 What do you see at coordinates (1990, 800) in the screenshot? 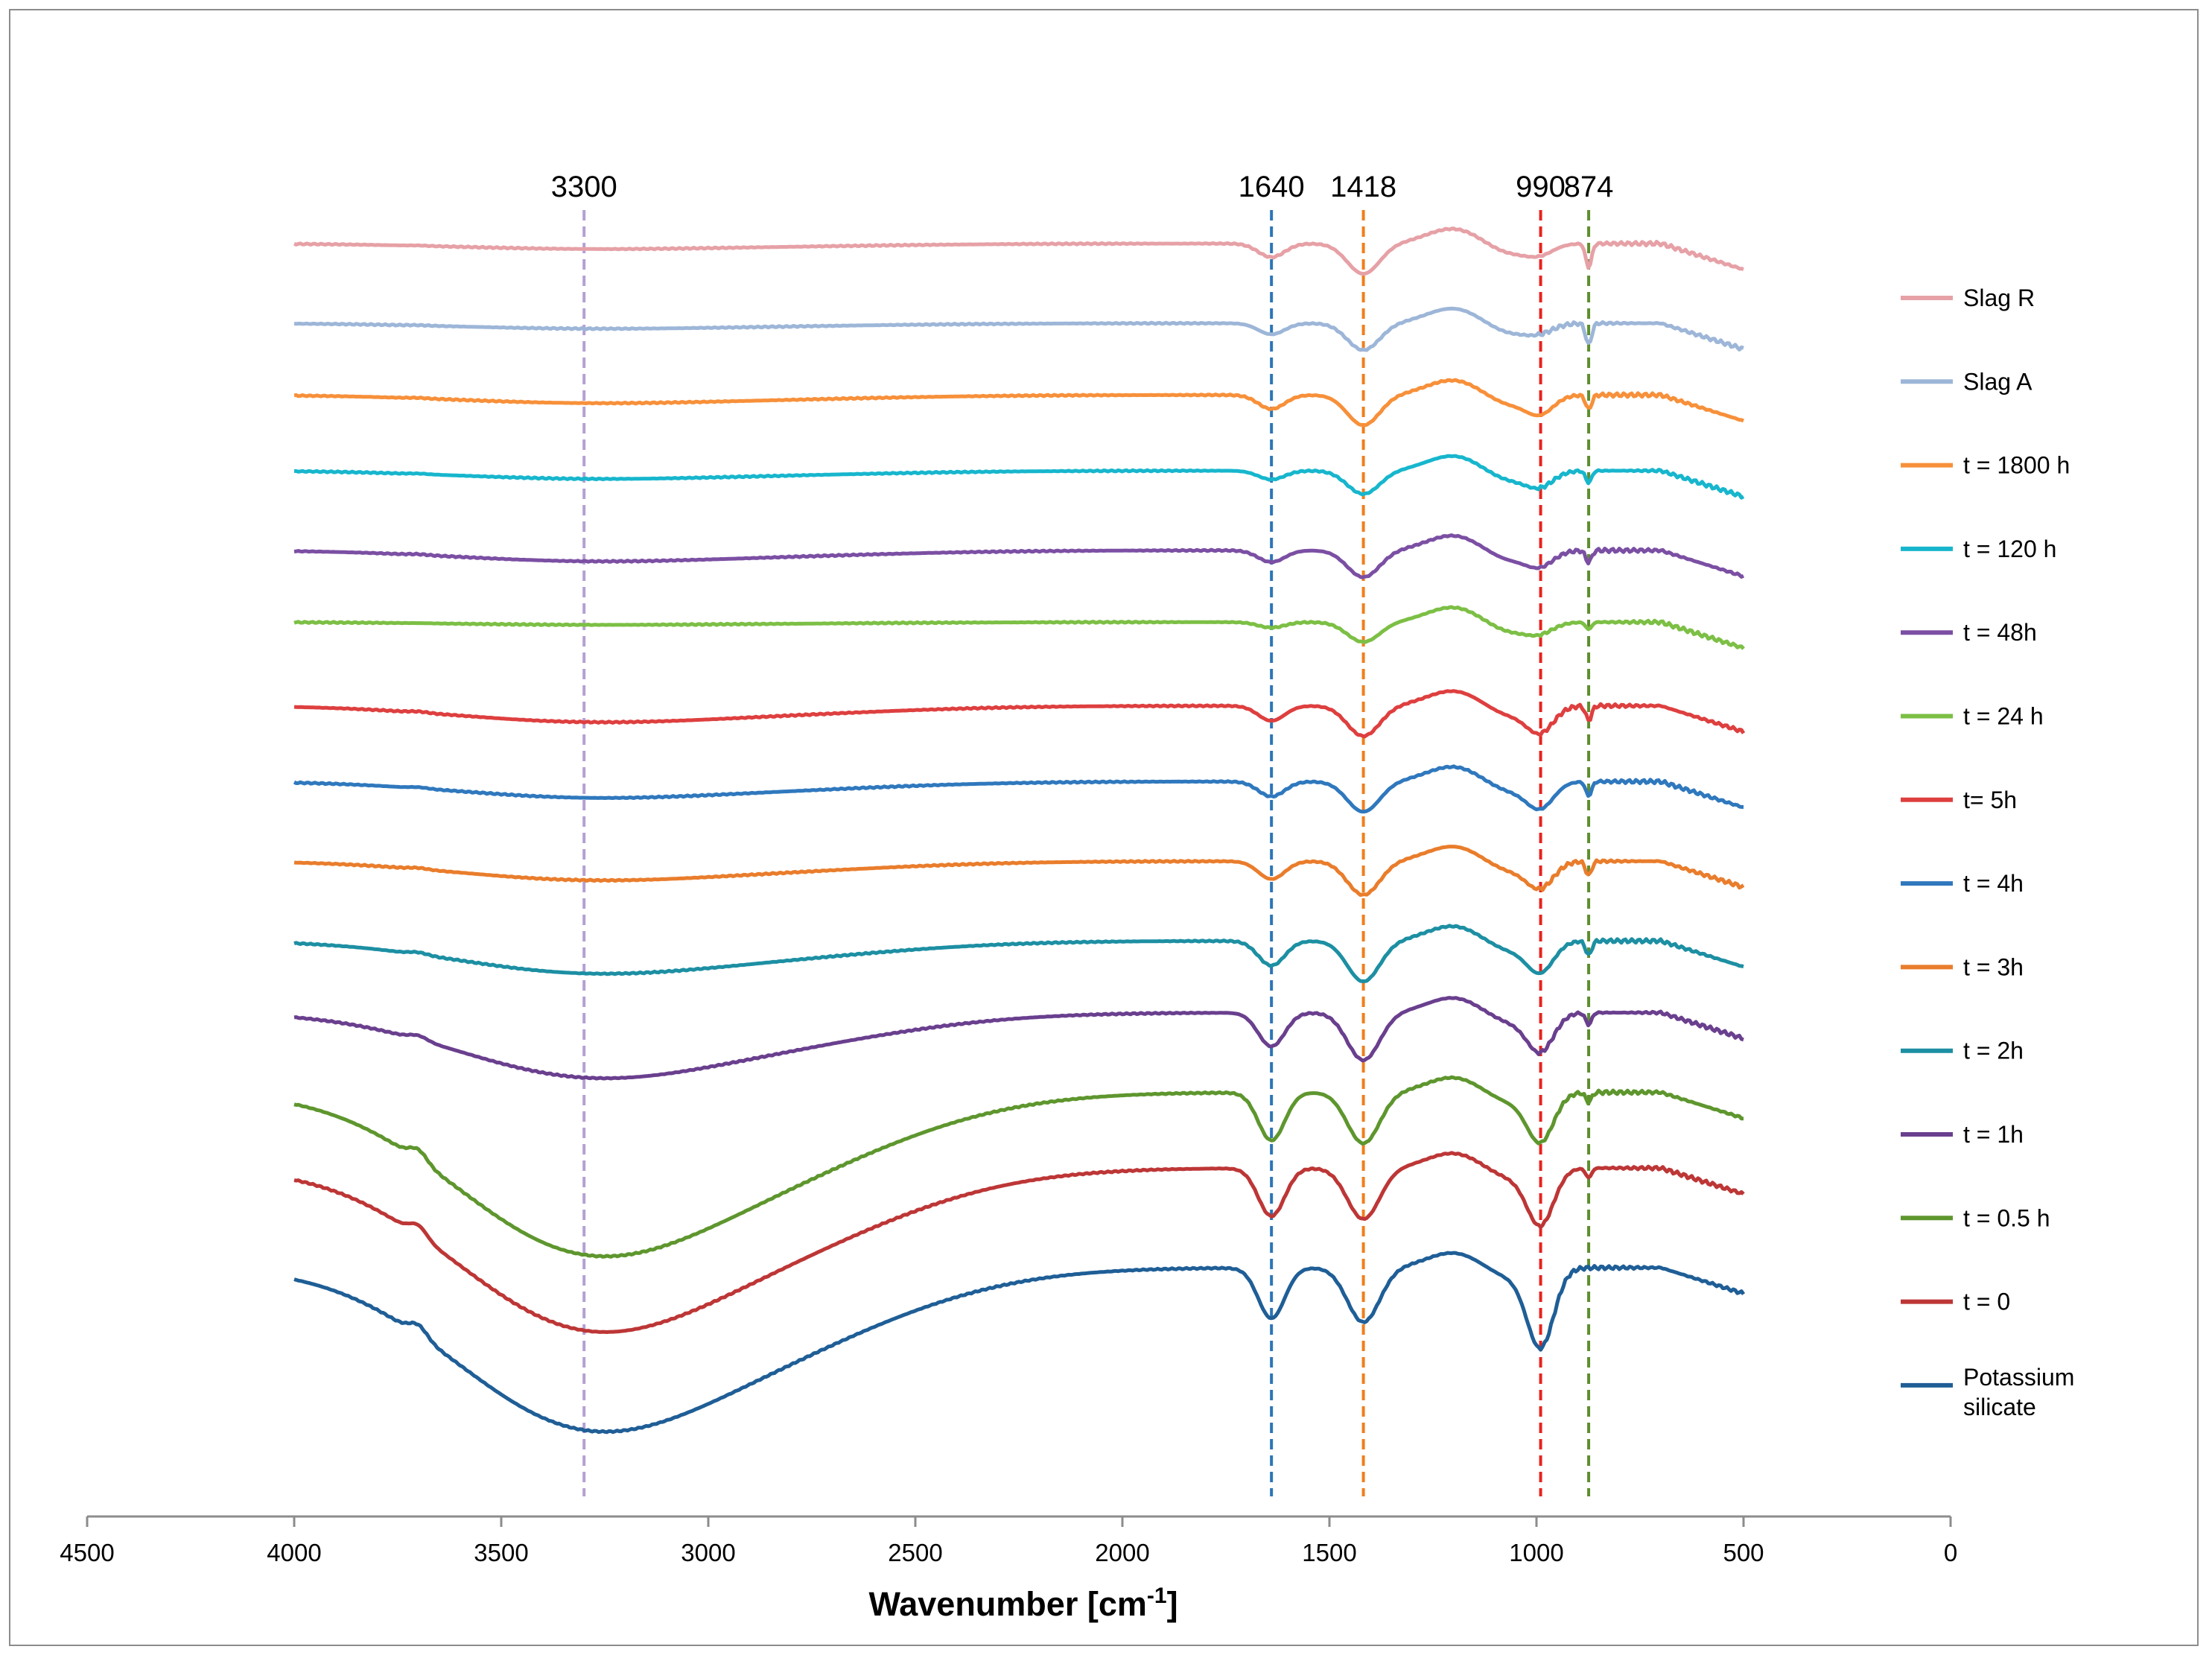
I see `legend-label: t= 5h` at bounding box center [1990, 800].